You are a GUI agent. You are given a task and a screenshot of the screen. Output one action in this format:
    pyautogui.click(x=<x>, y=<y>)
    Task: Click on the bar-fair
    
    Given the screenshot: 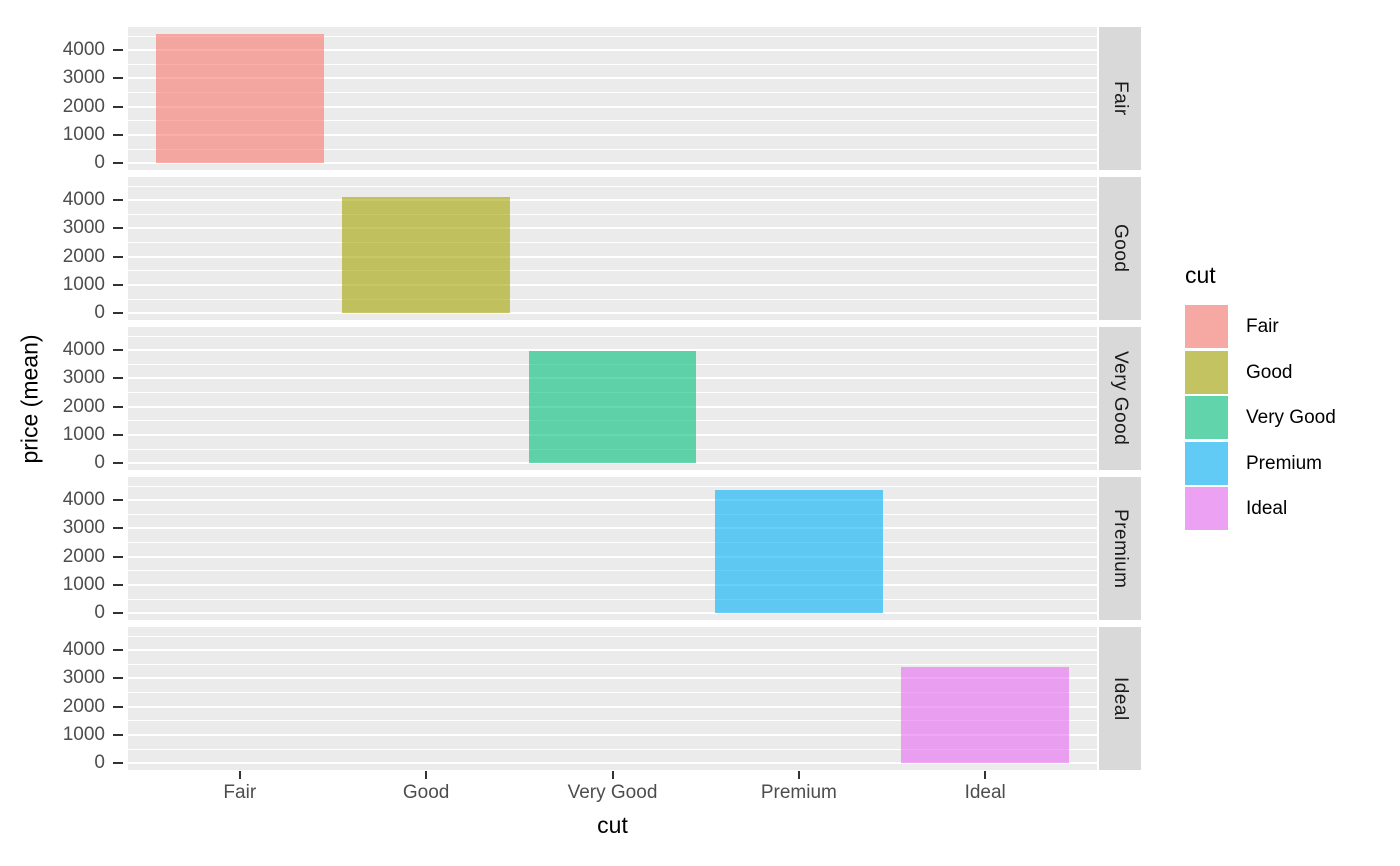 What is the action you would take?
    pyautogui.click(x=239, y=98)
    